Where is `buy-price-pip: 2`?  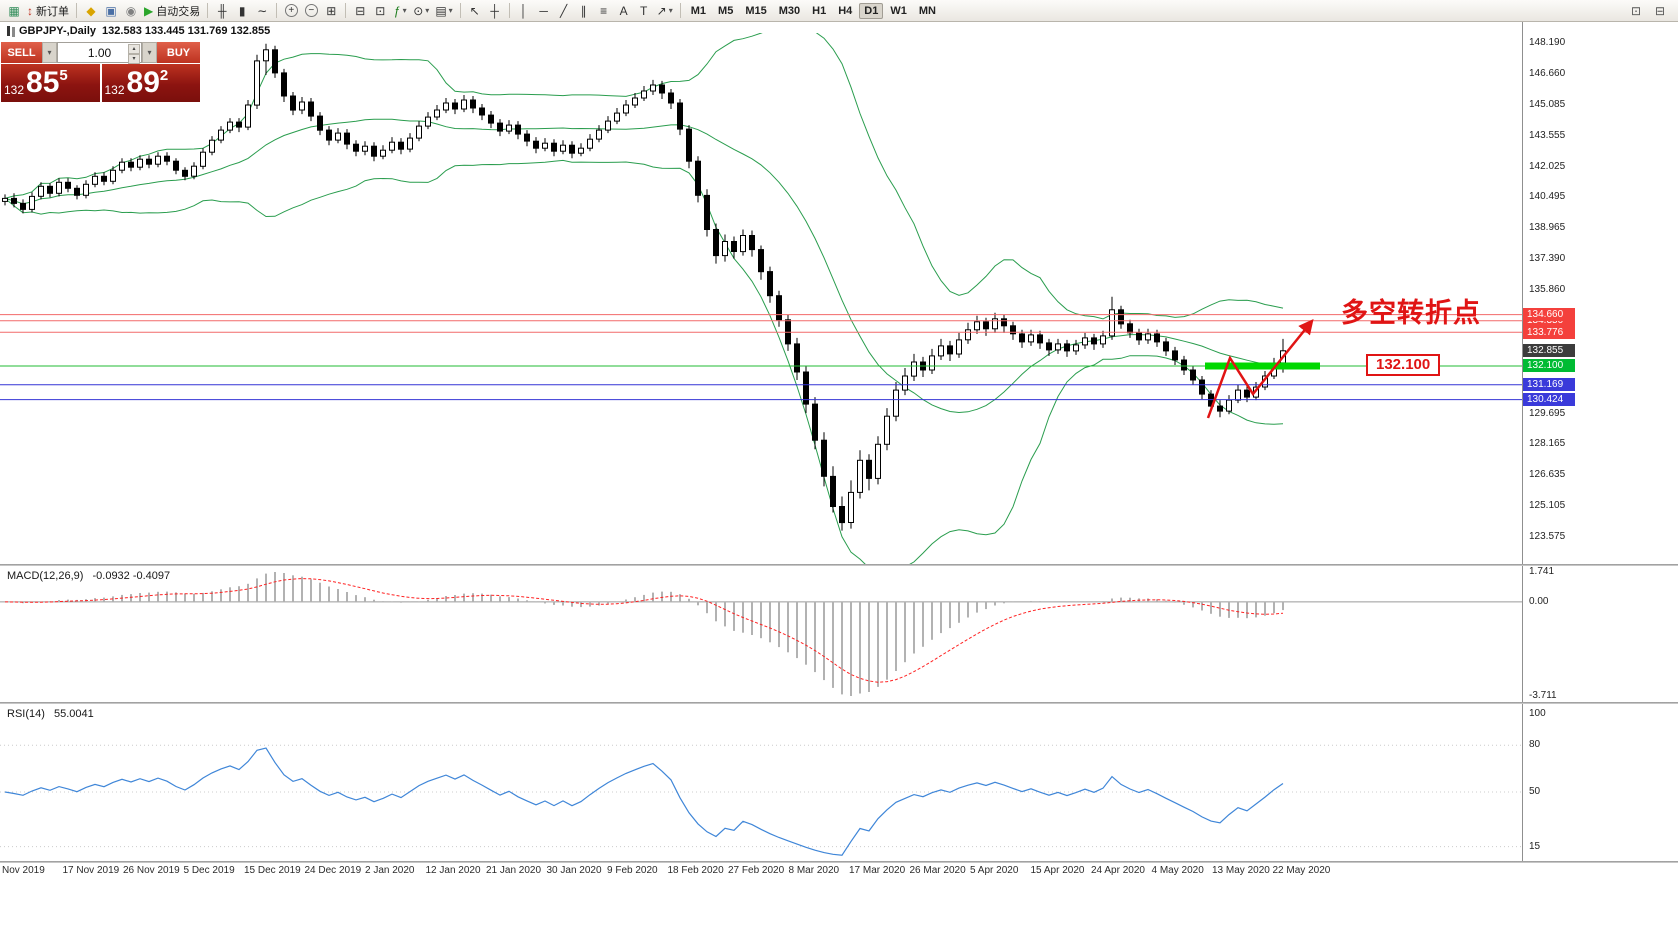
buy-price-pip: 2 is located at coordinates (164, 75).